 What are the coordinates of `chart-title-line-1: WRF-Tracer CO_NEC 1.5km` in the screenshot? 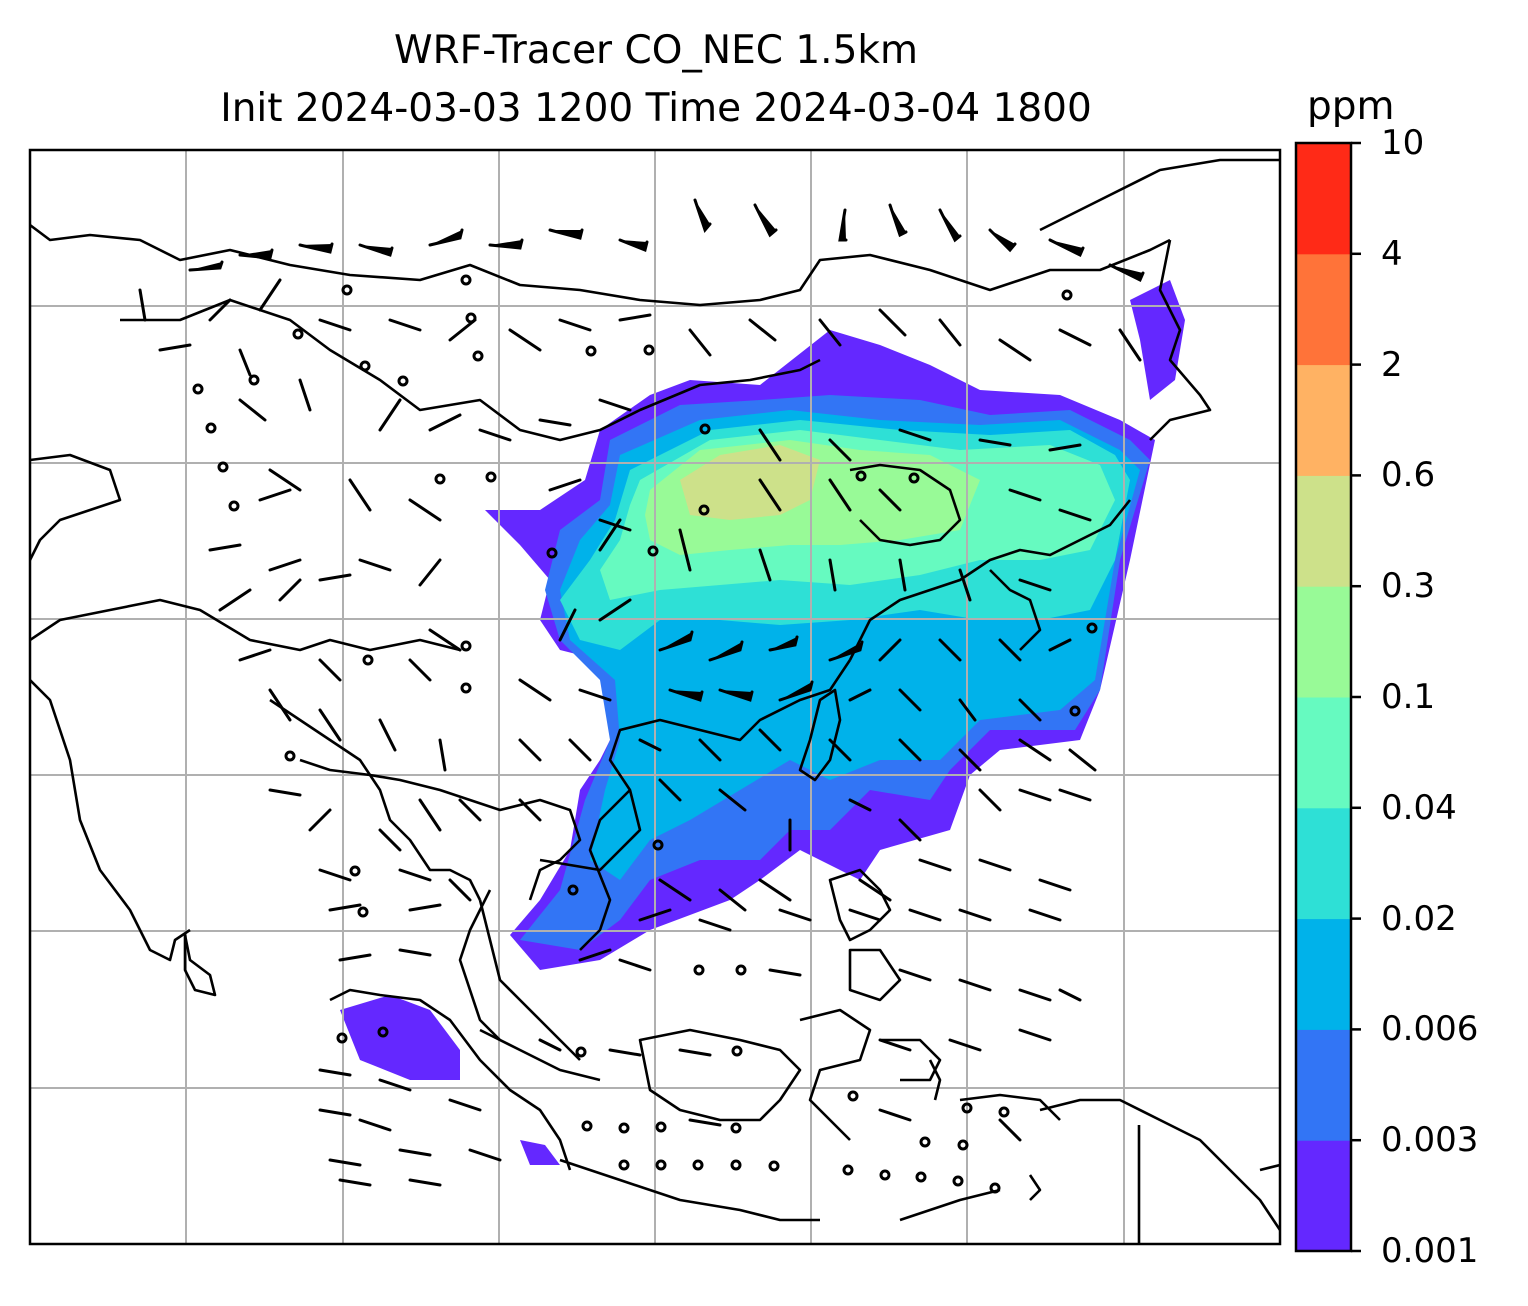 It's located at (656, 50).